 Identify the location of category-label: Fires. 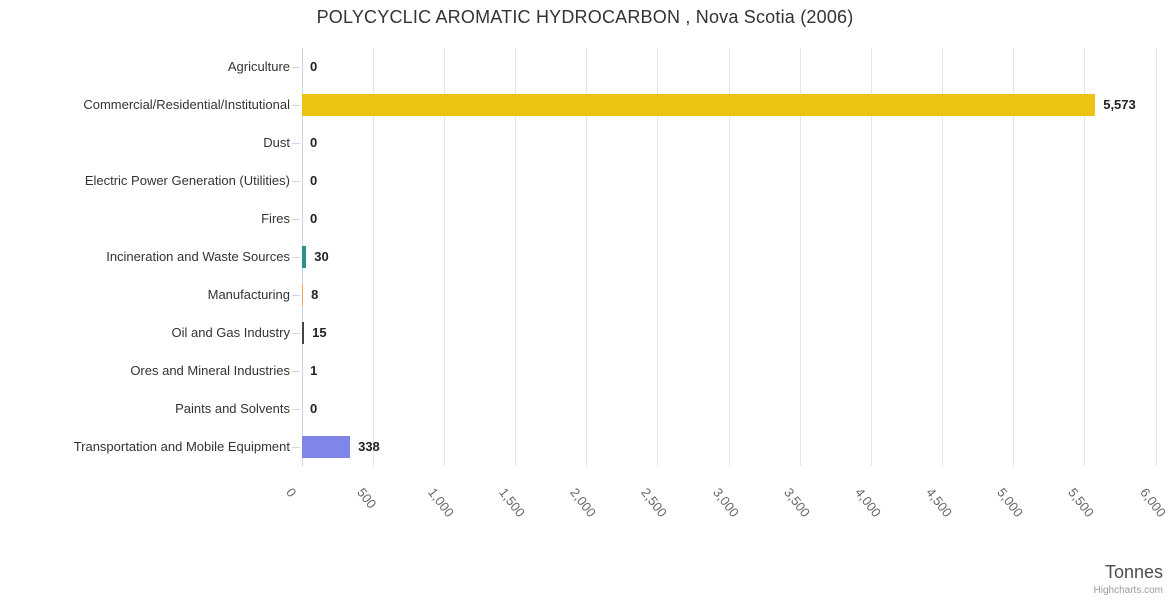
(275, 218).